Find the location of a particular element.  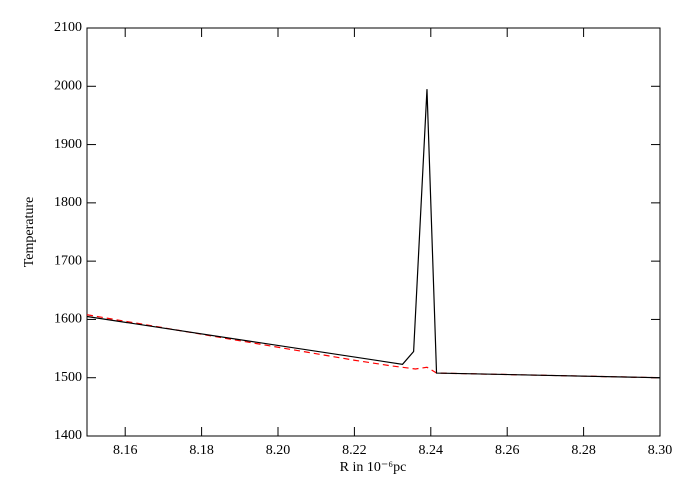

y-tick-label: 1600 is located at coordinates (68, 319).